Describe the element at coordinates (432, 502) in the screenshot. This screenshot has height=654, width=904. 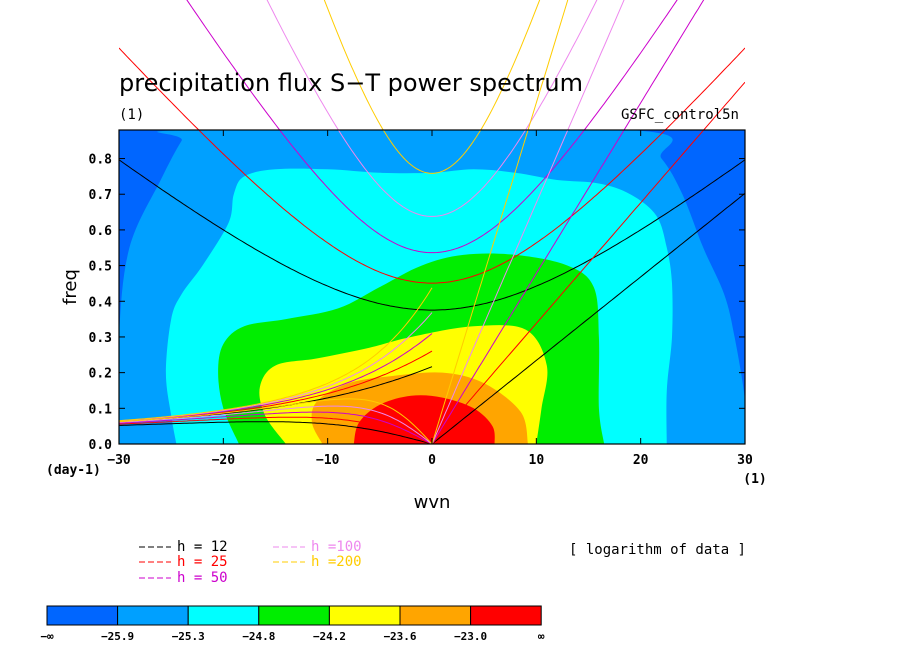
I see `x-axis-label: wvn` at that location.